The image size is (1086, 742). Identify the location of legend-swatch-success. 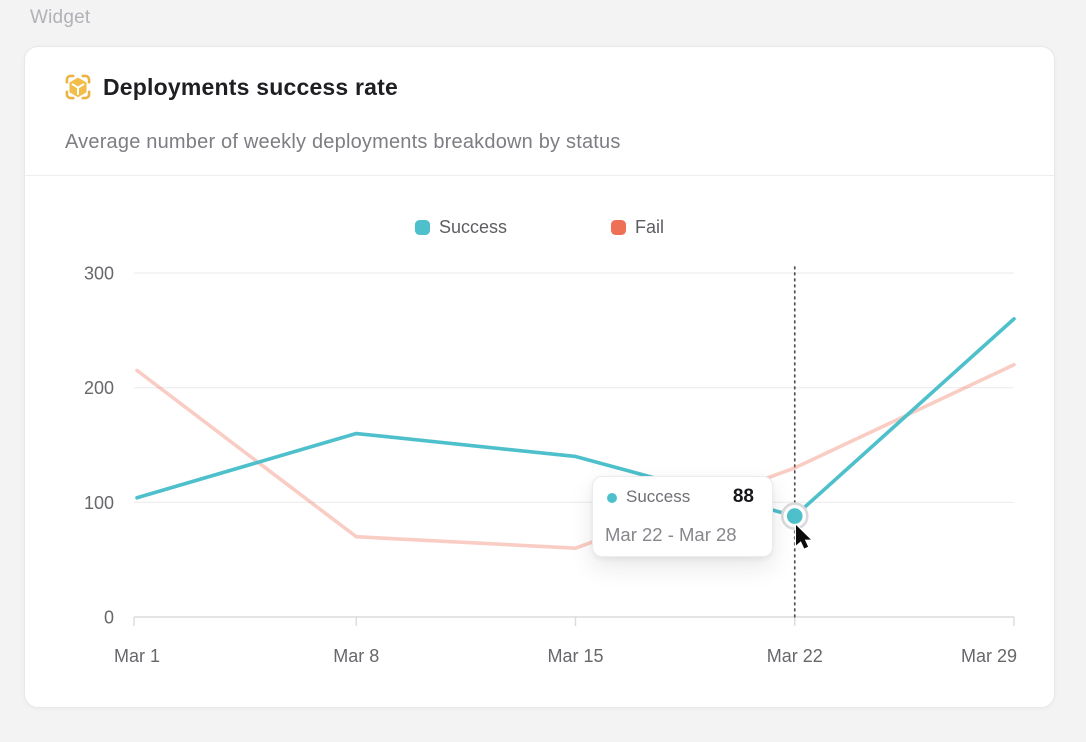
(422, 227).